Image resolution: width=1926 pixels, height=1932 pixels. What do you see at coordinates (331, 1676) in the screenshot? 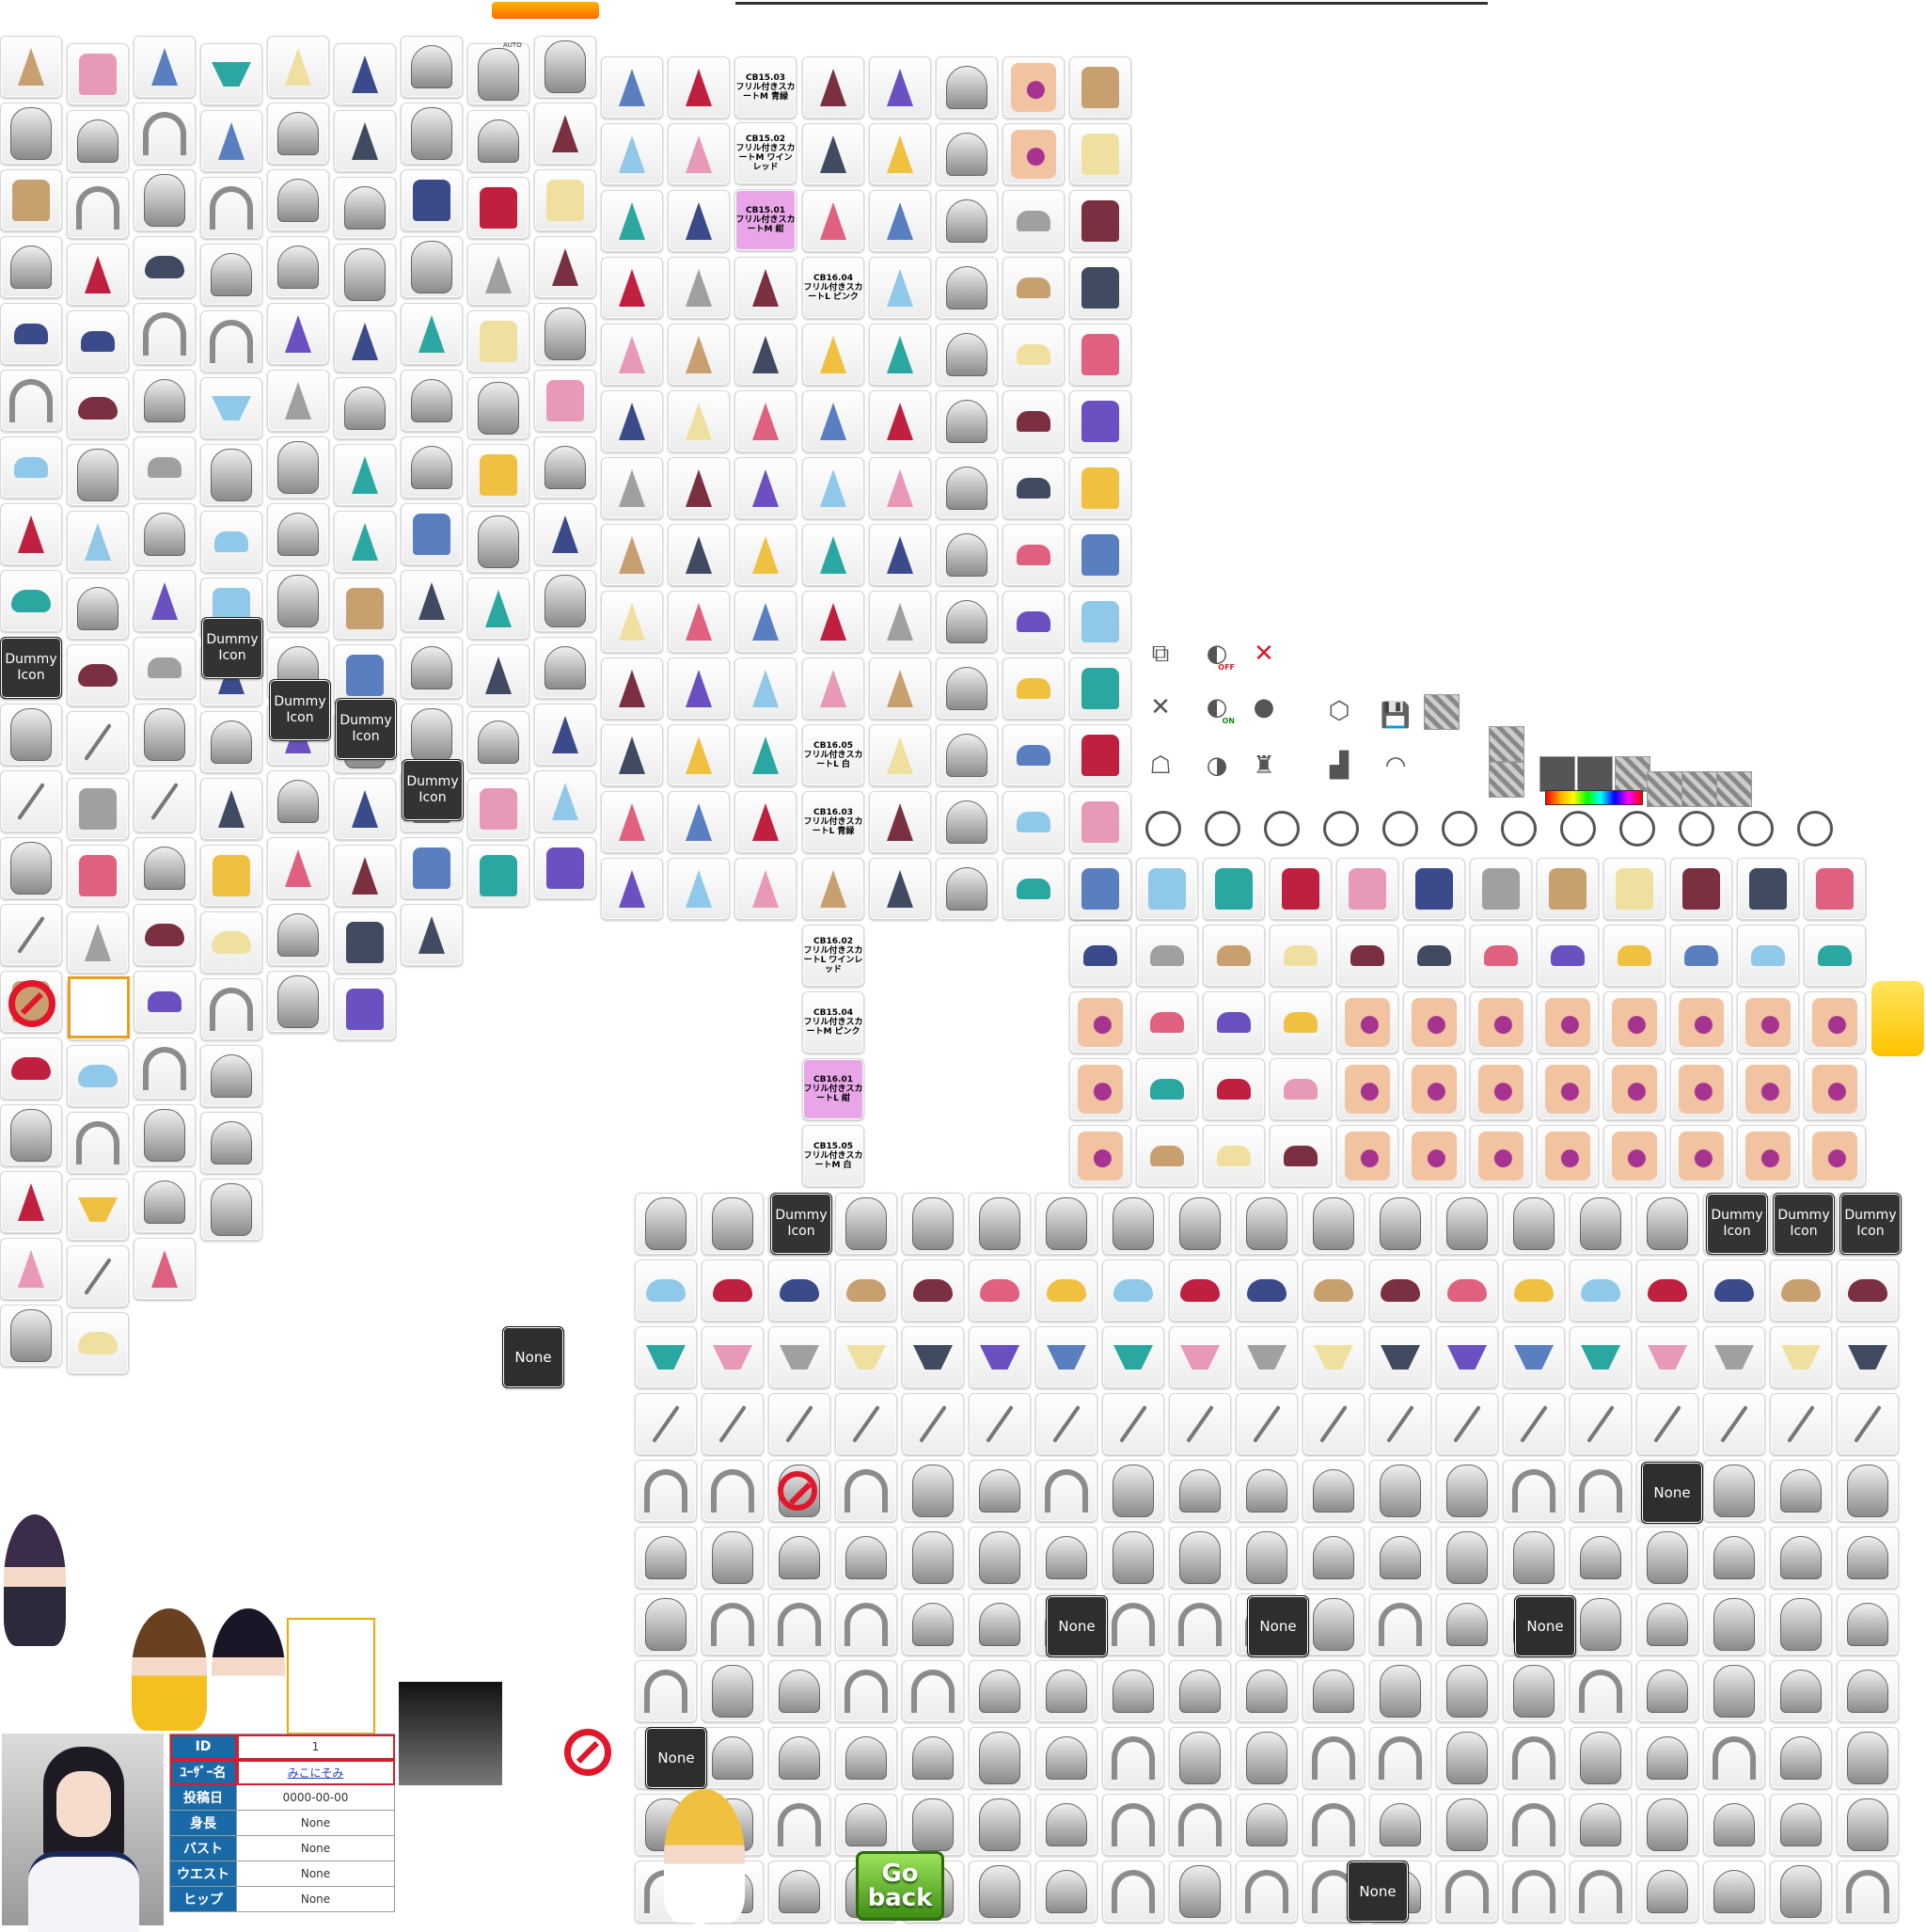
I see `selected-slot-frame` at bounding box center [331, 1676].